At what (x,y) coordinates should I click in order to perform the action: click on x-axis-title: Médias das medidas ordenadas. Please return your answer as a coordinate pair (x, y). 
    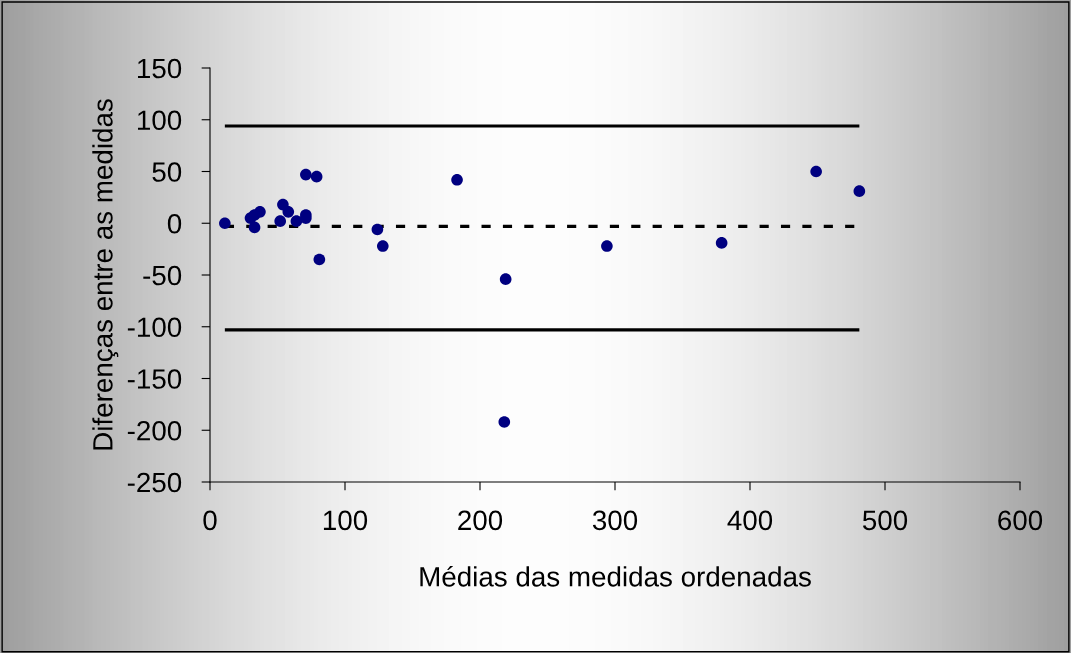
    Looking at the image, I should click on (615, 576).